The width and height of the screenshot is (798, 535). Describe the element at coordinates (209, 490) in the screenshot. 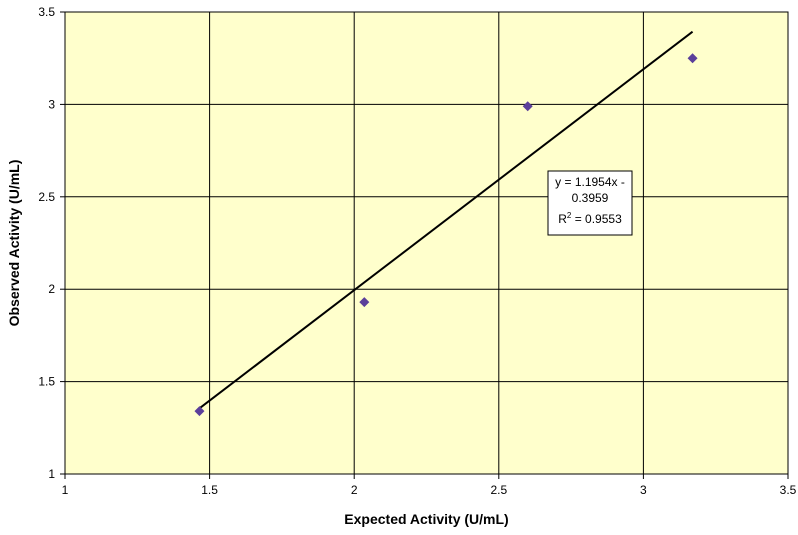

I see `x-tick-label: 1.5` at that location.